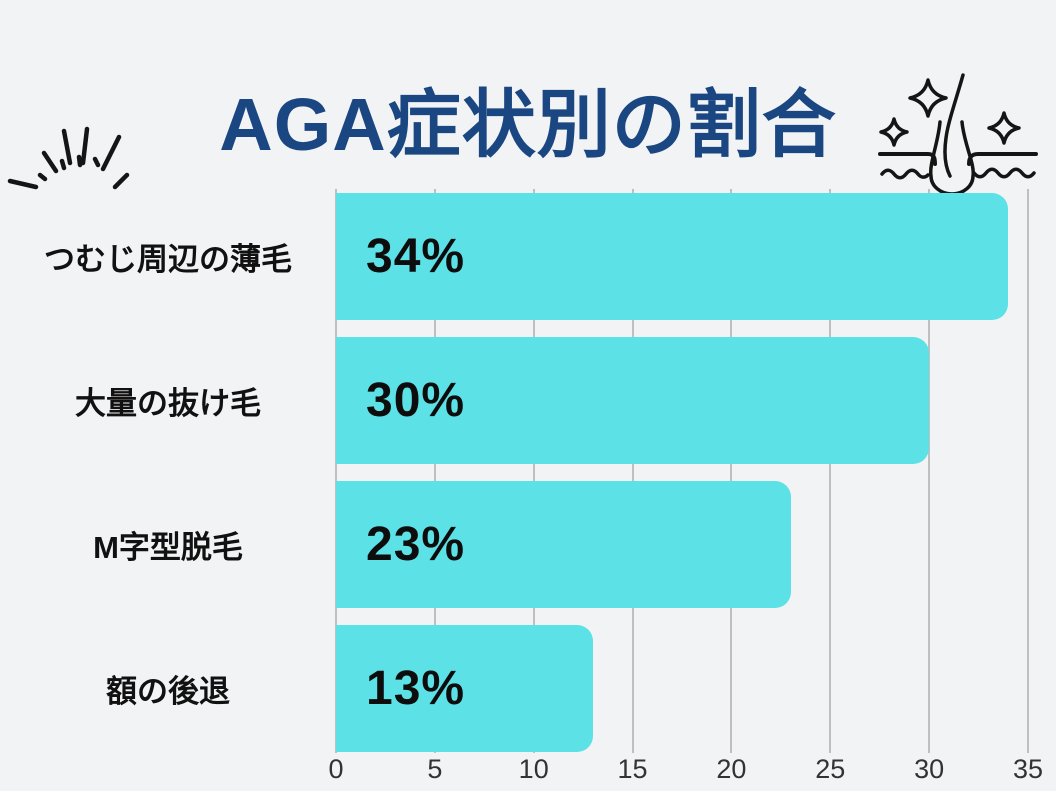  I want to click on x-axis-tick-label: 25, so click(830, 769).